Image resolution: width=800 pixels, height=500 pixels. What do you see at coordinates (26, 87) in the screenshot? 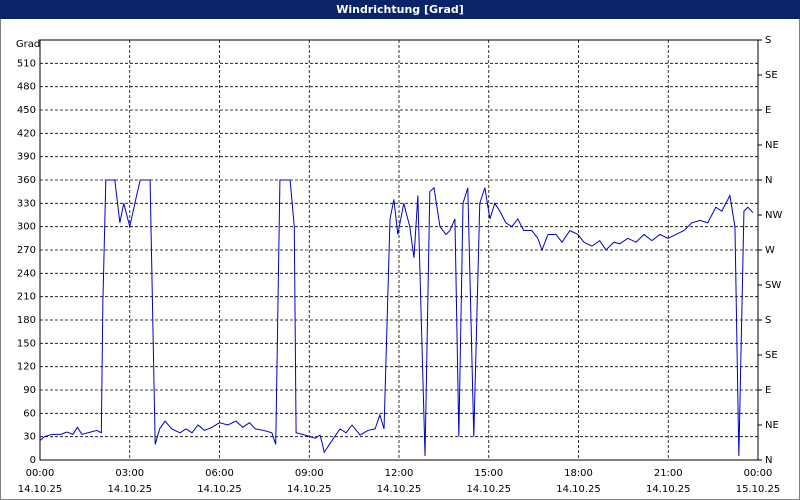
I see `y-tick-label: 480` at bounding box center [26, 87].